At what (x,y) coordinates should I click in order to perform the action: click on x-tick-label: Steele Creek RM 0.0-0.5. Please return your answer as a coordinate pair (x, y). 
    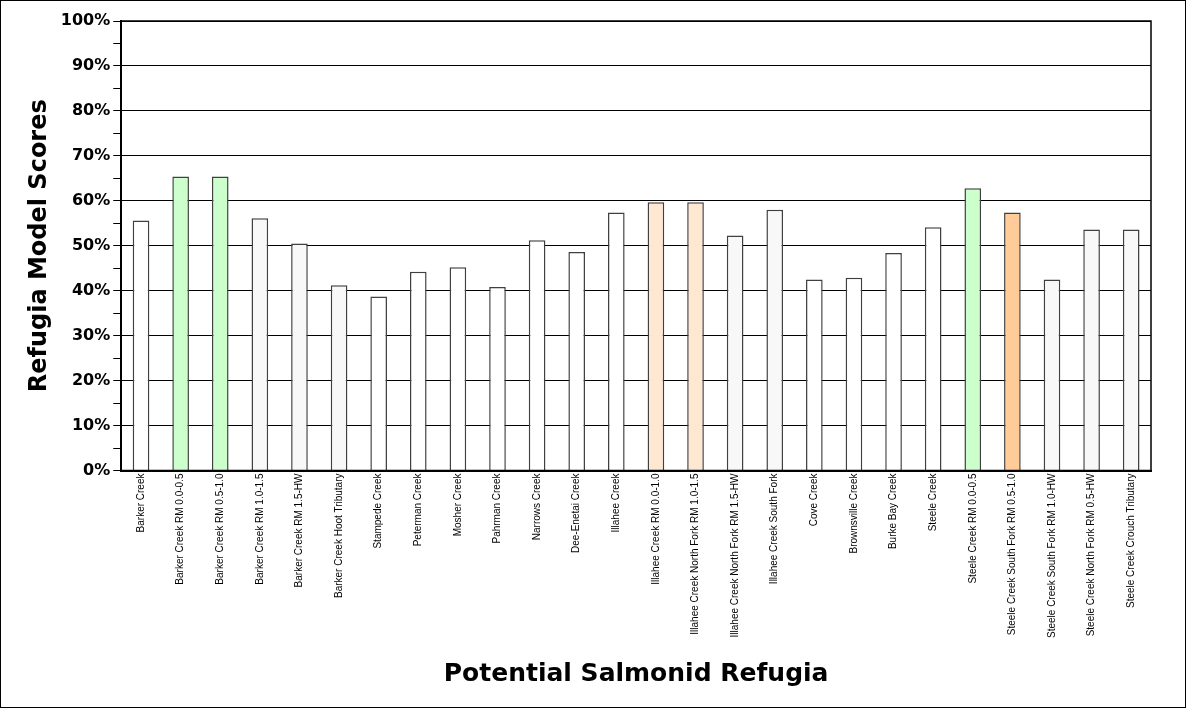
    Looking at the image, I should click on (972, 528).